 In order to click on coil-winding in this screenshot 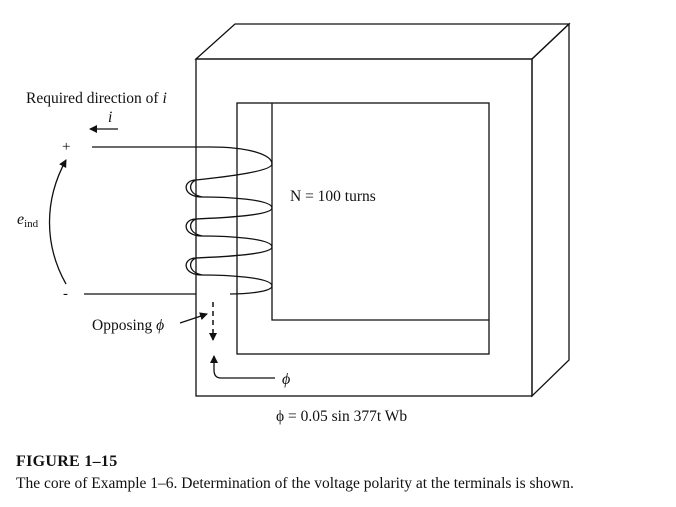, I will do `click(178, 220)`.